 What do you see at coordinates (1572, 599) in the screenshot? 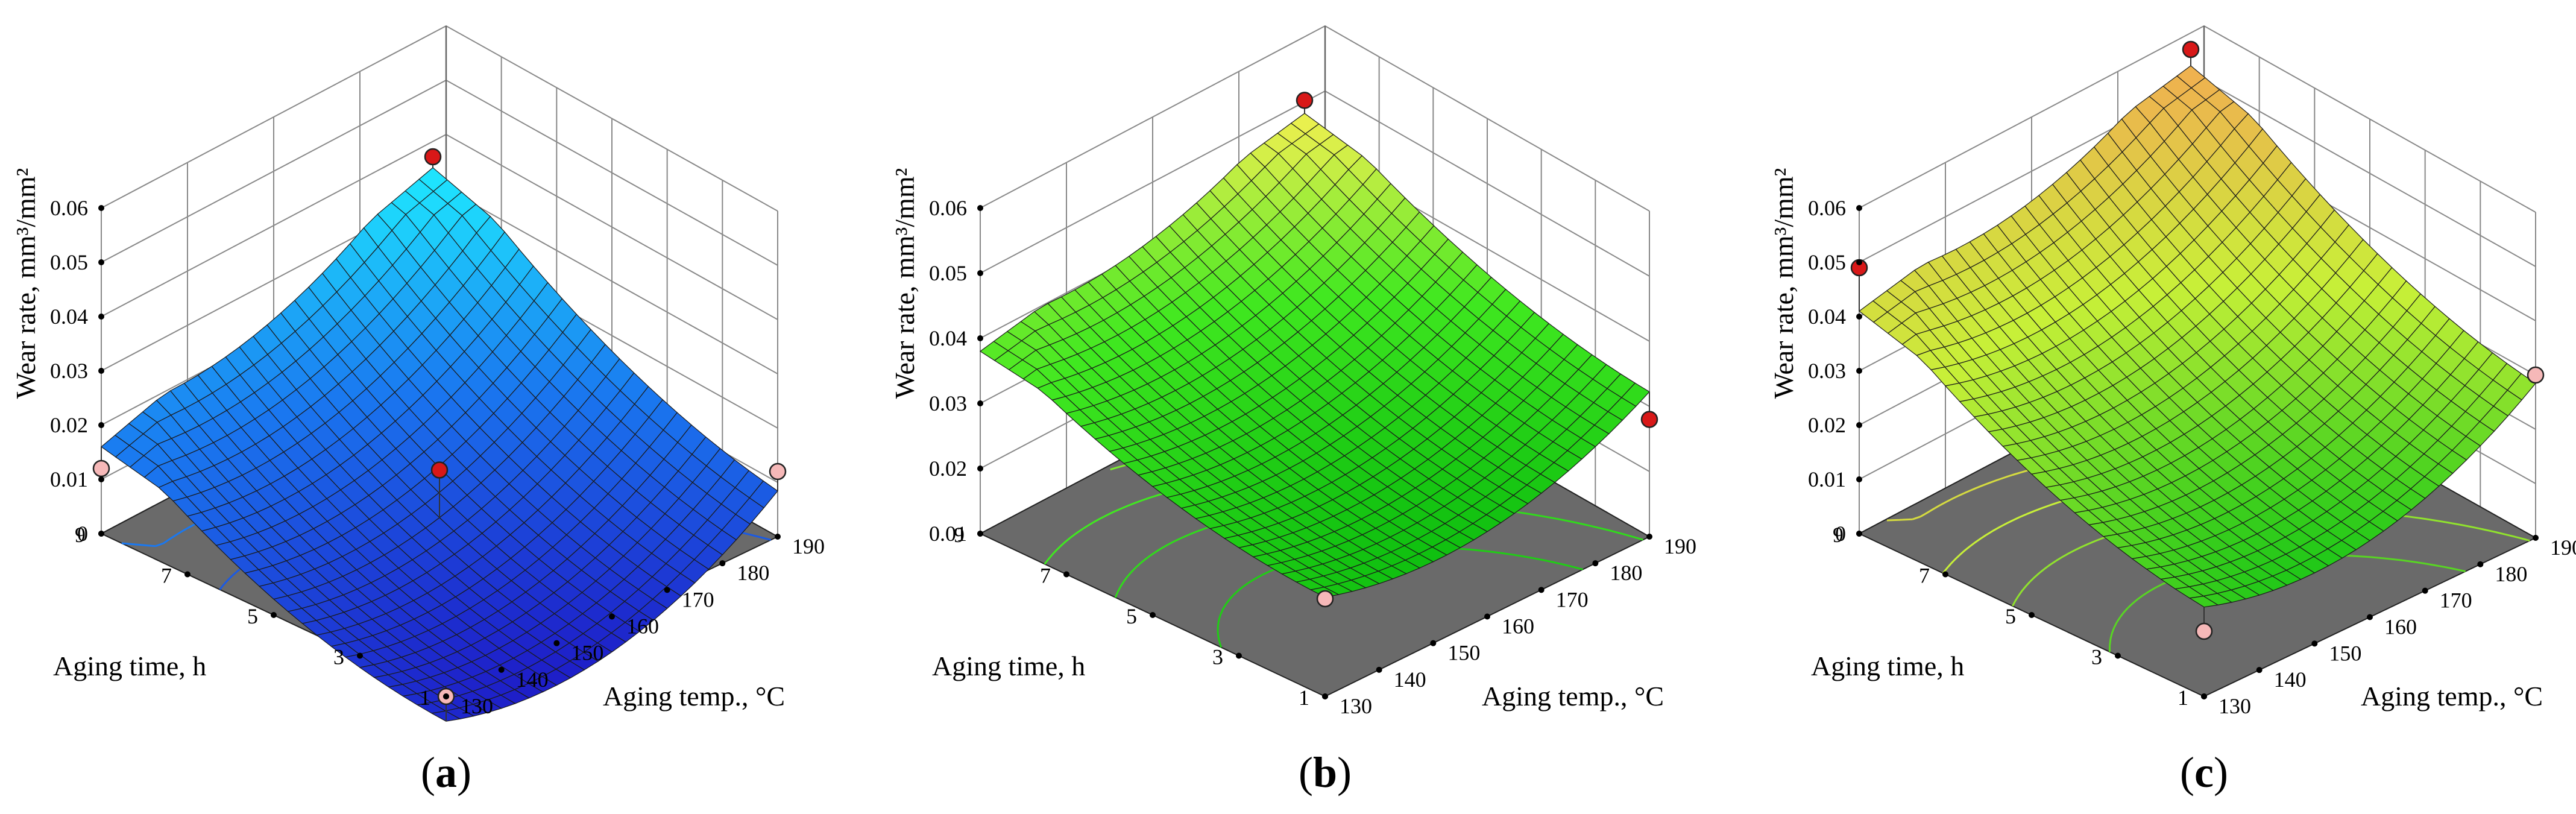
I see `x-tick-label: 170` at bounding box center [1572, 599].